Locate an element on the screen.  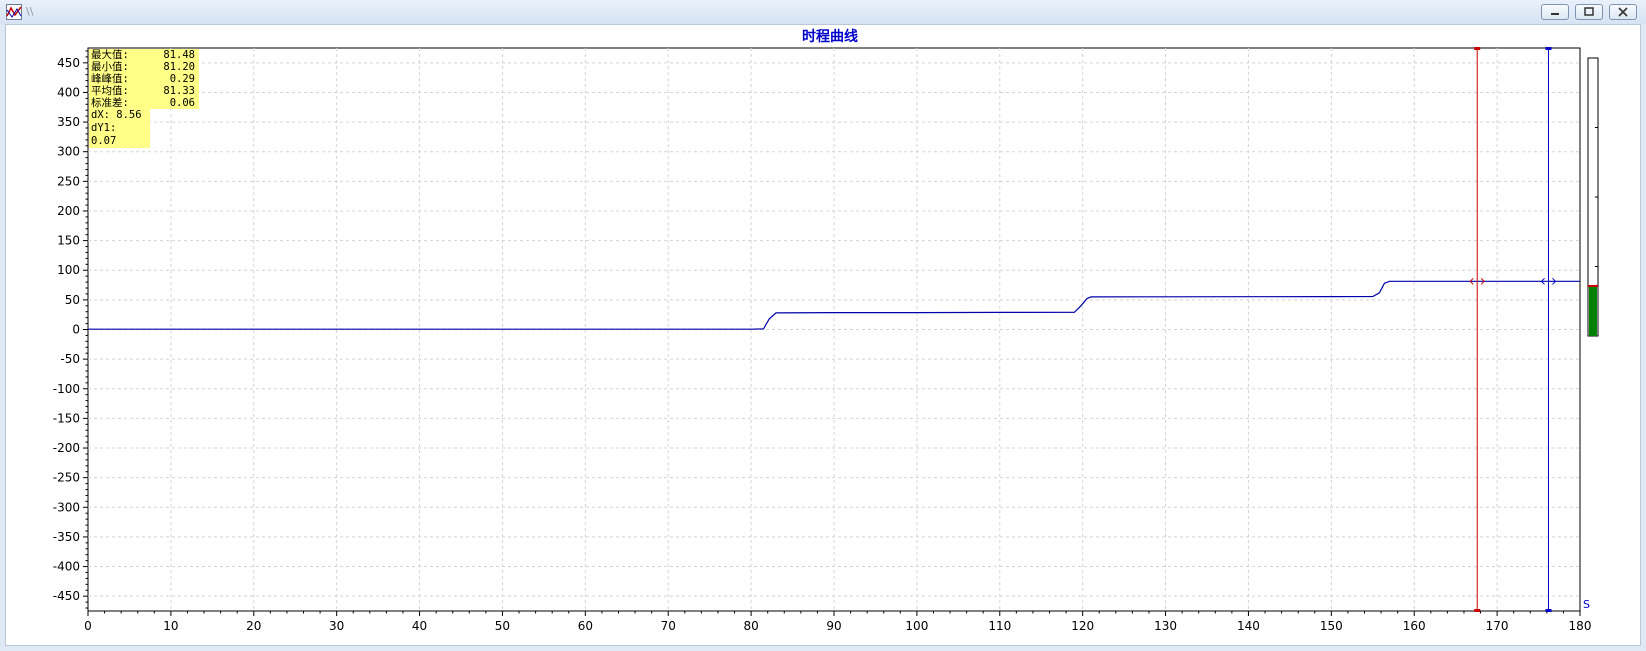
y-tick-label: -300 is located at coordinates (66, 507).